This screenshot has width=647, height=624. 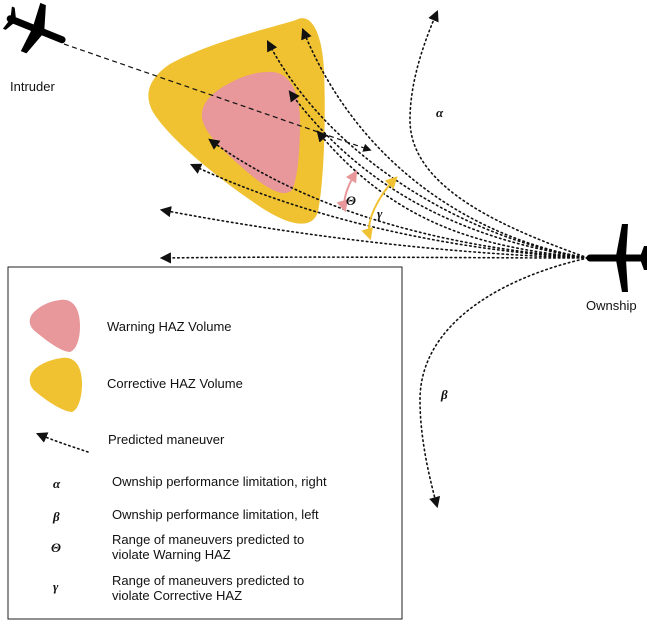 What do you see at coordinates (215, 514) in the screenshot?
I see `legend-beta-text: Ownship performance limitation, left` at bounding box center [215, 514].